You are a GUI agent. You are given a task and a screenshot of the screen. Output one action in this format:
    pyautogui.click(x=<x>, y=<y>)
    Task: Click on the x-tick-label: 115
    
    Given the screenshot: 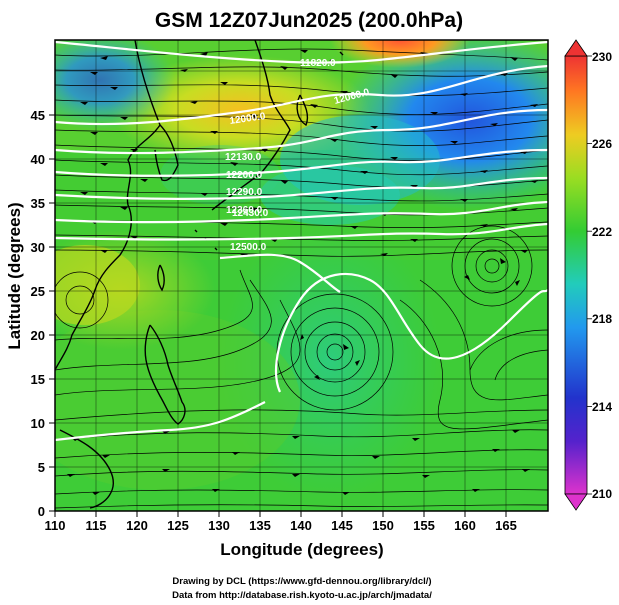 What is the action you would take?
    pyautogui.click(x=96, y=525)
    